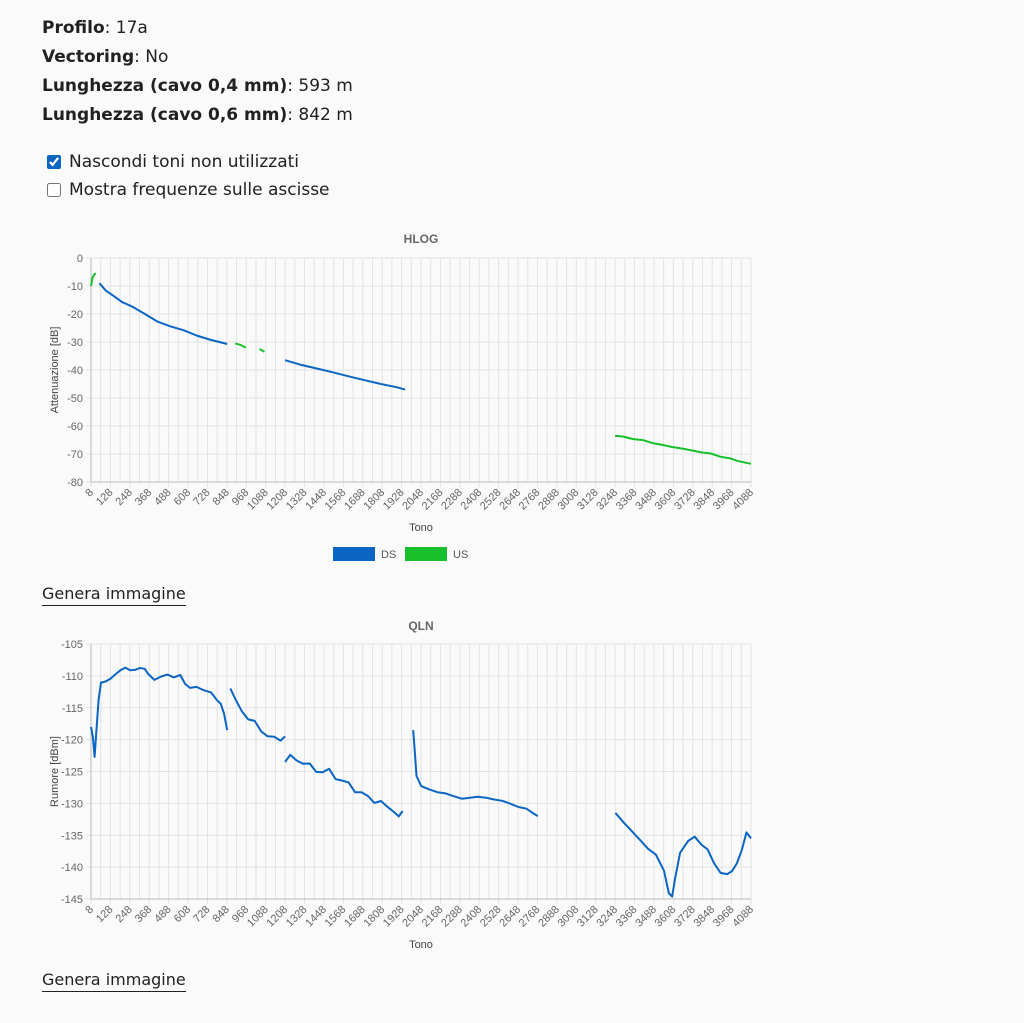 The width and height of the screenshot is (1024, 1023). What do you see at coordinates (325, 86) in the screenshot?
I see `length-04-value: 593 m` at bounding box center [325, 86].